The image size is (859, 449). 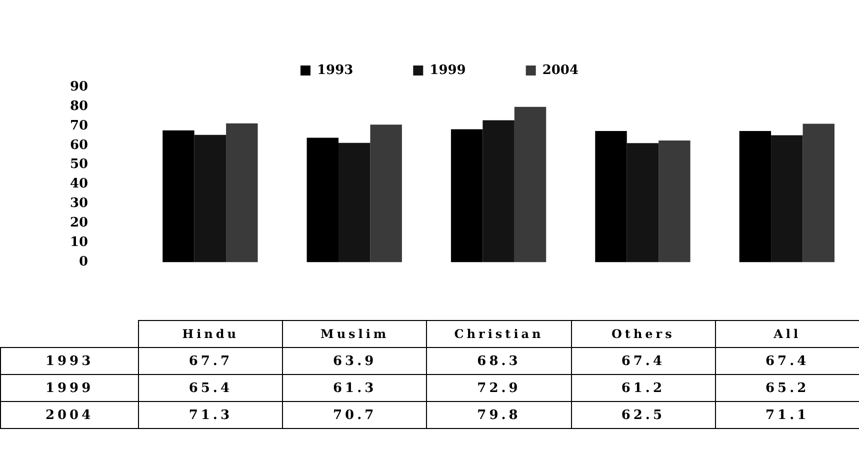 What do you see at coordinates (787, 415) in the screenshot?
I see `data-label: 71.1` at bounding box center [787, 415].